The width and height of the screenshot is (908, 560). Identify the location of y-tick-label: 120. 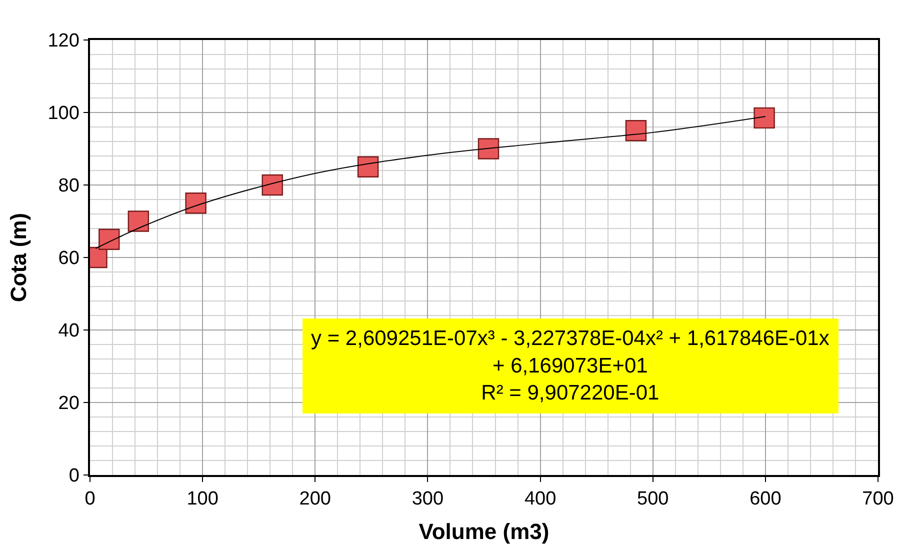
(64, 41).